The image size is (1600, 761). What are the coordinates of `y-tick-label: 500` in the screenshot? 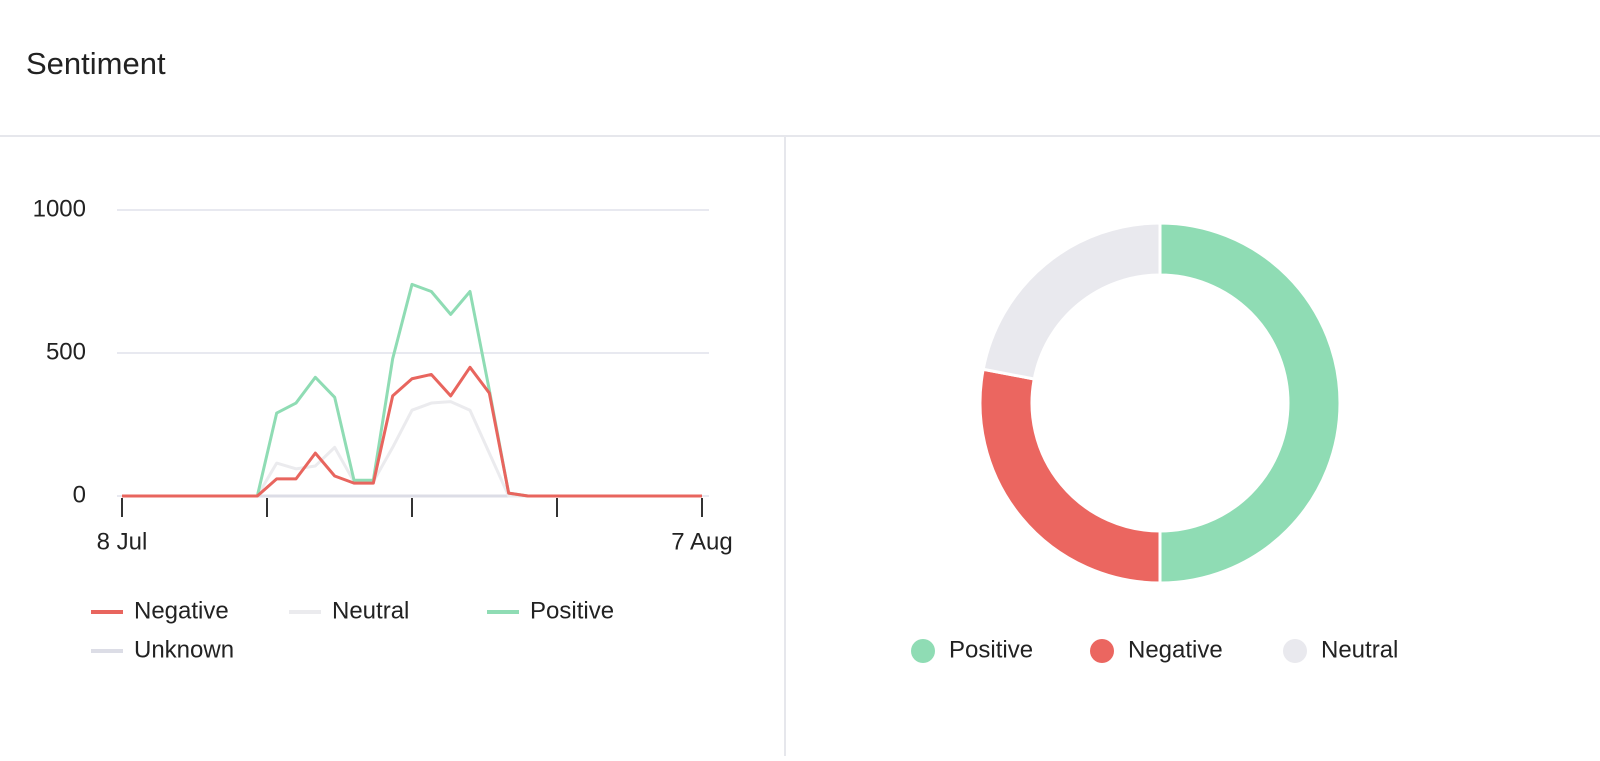 It's located at (66, 351).